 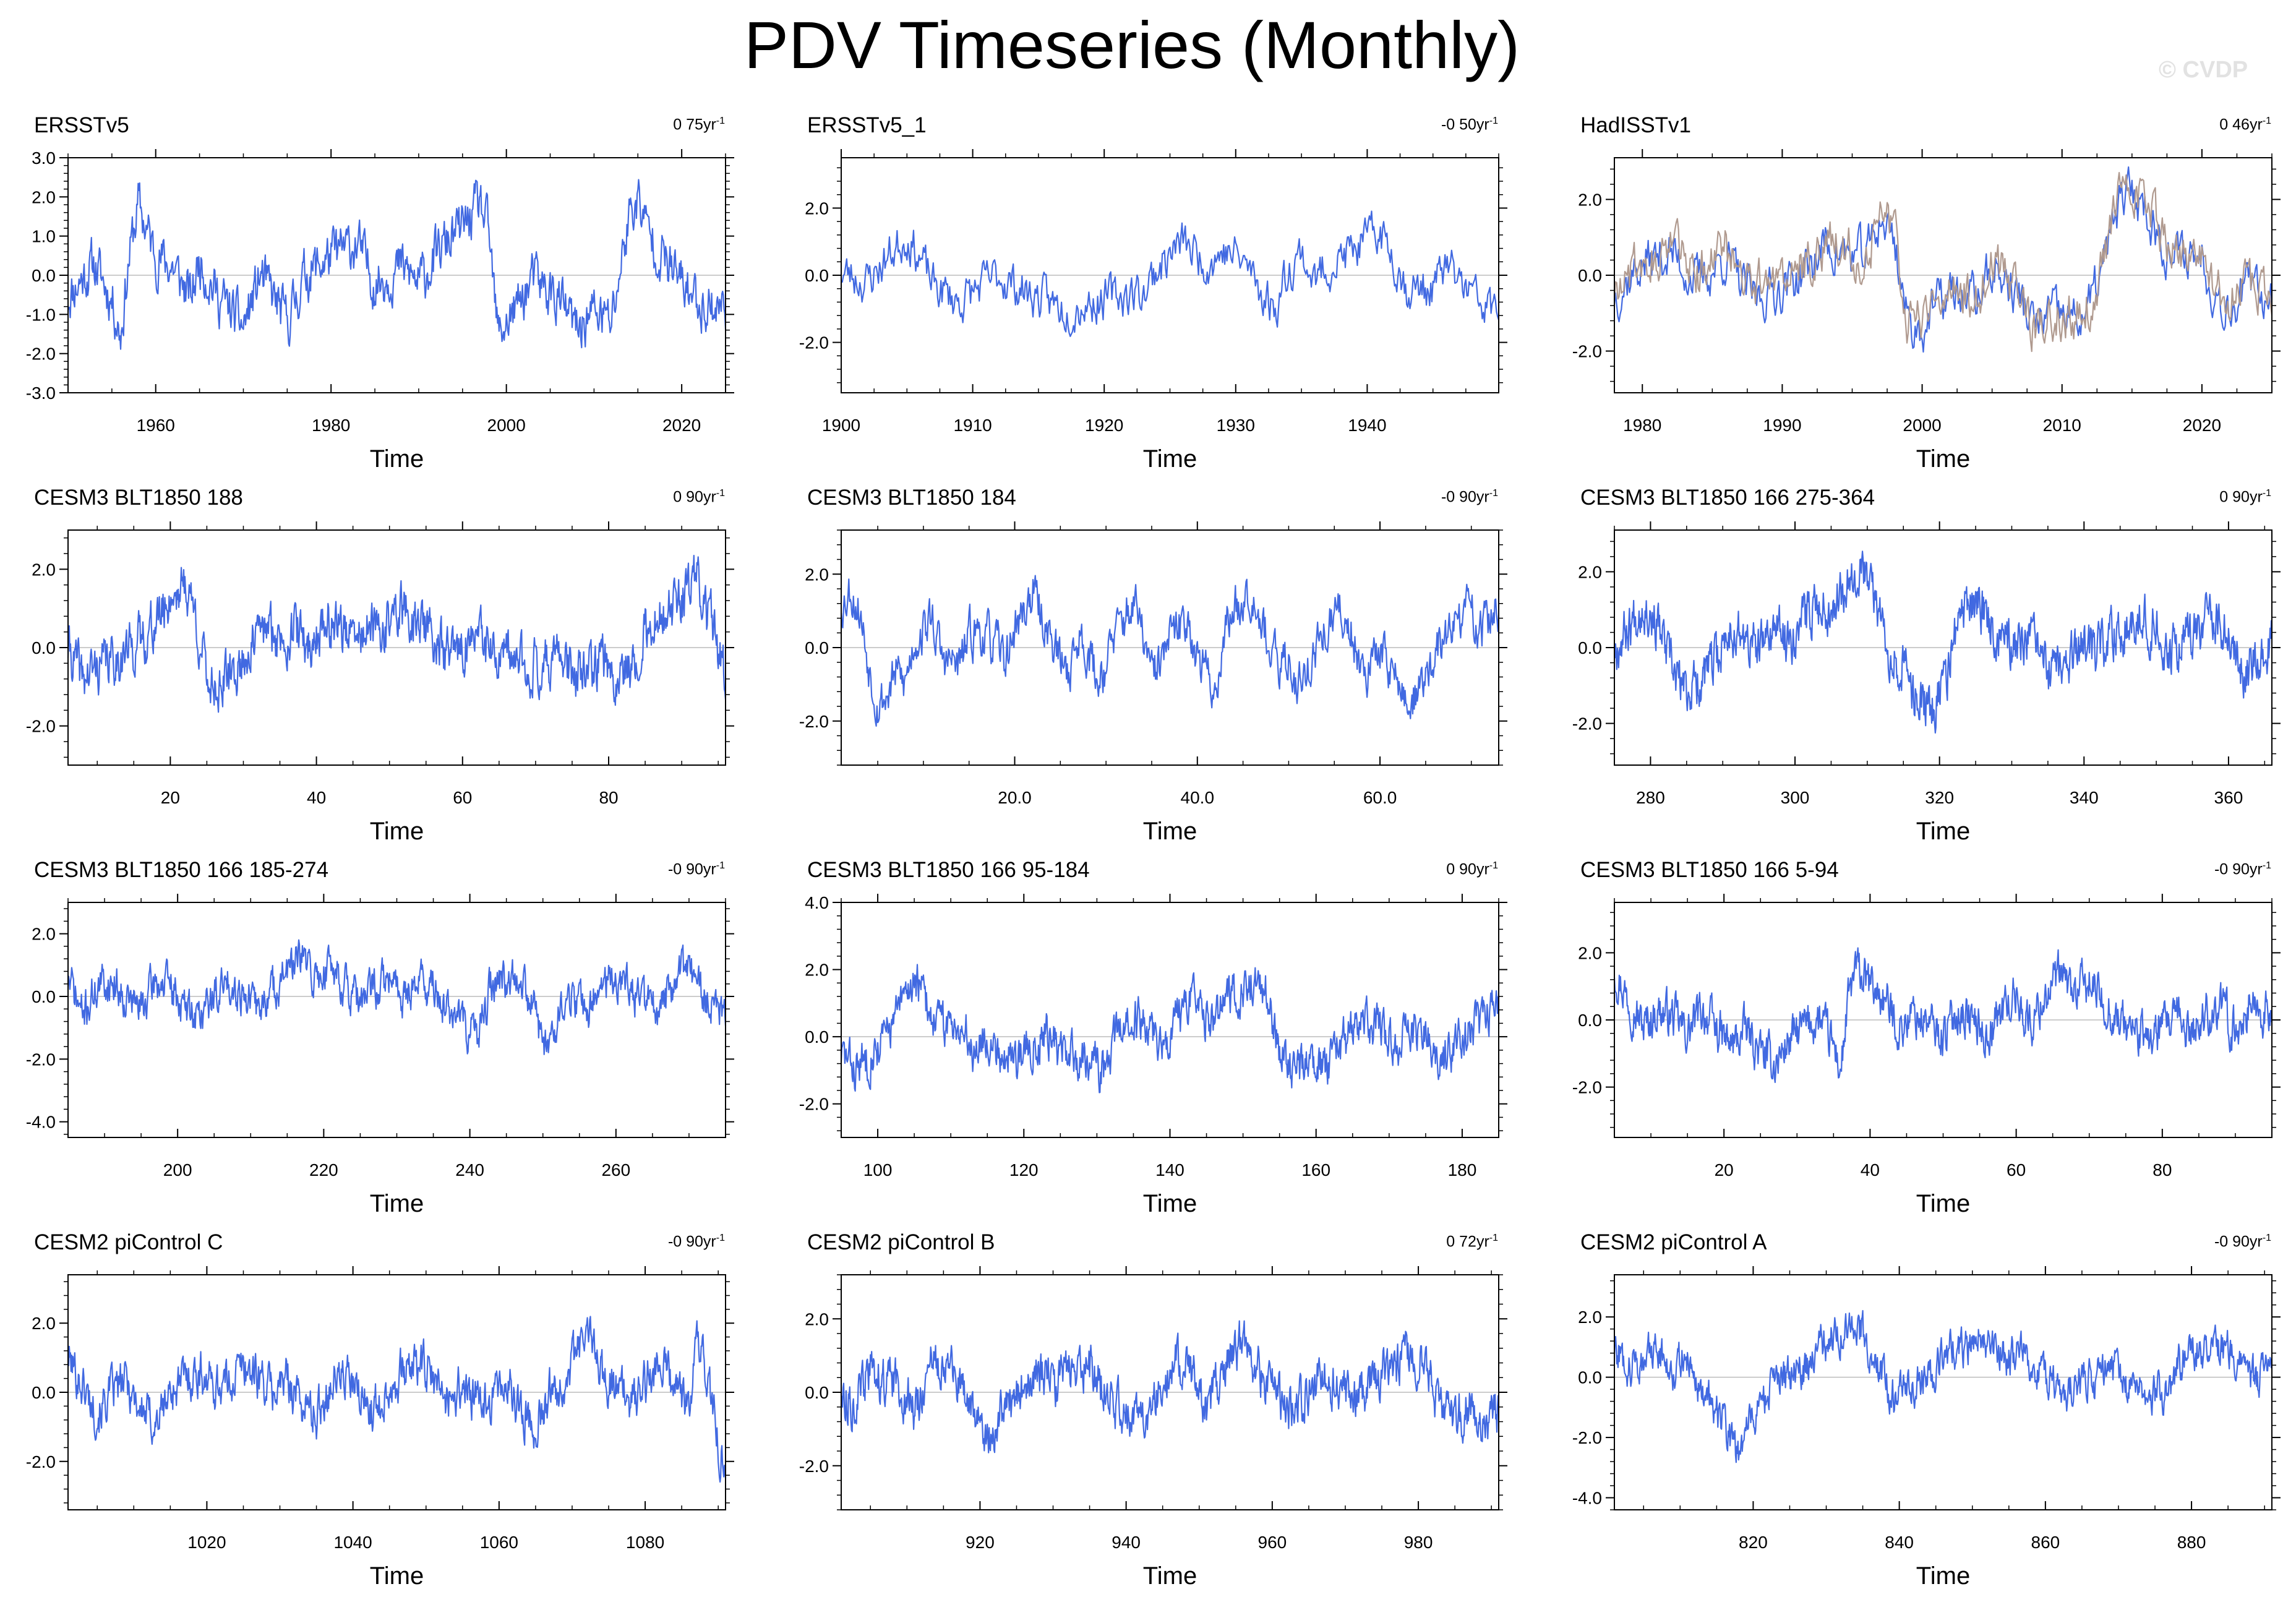 What do you see at coordinates (841, 425) in the screenshot?
I see `x-tick-label: 1900` at bounding box center [841, 425].